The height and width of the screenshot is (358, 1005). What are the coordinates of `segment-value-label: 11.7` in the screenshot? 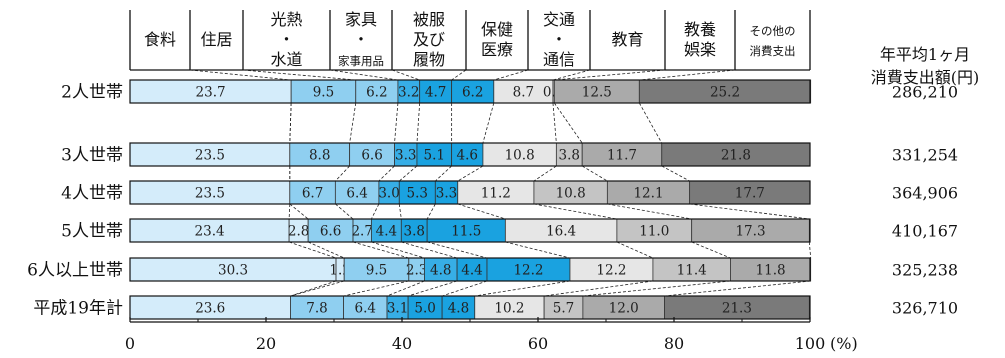 It's located at (622, 156).